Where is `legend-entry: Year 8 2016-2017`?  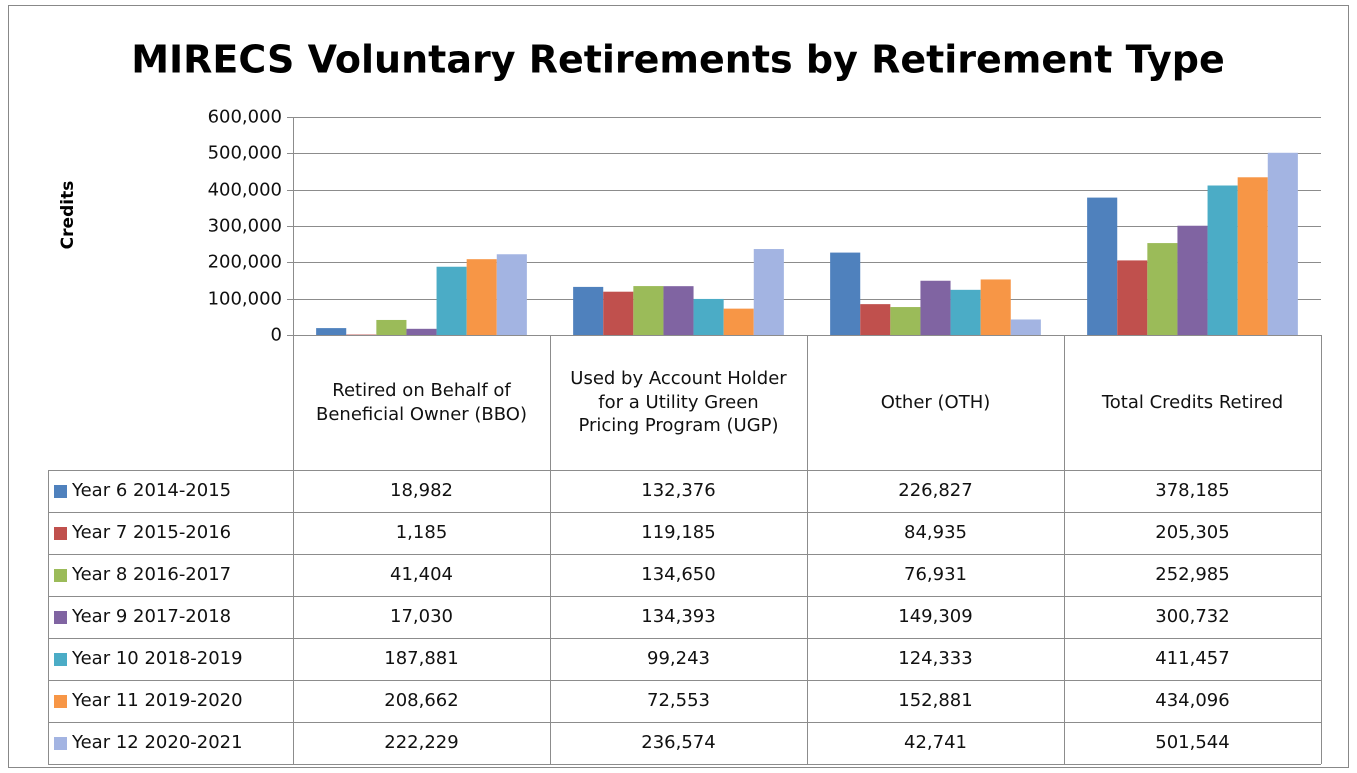 legend-entry: Year 8 2016-2017 is located at coordinates (170, 575).